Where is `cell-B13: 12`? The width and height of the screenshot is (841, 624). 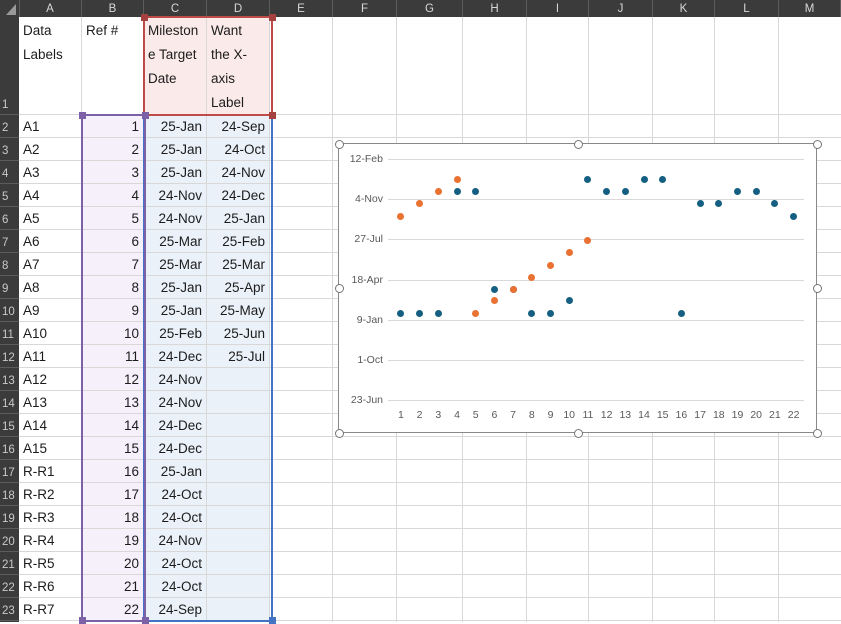 cell-B13: 12 is located at coordinates (113, 379).